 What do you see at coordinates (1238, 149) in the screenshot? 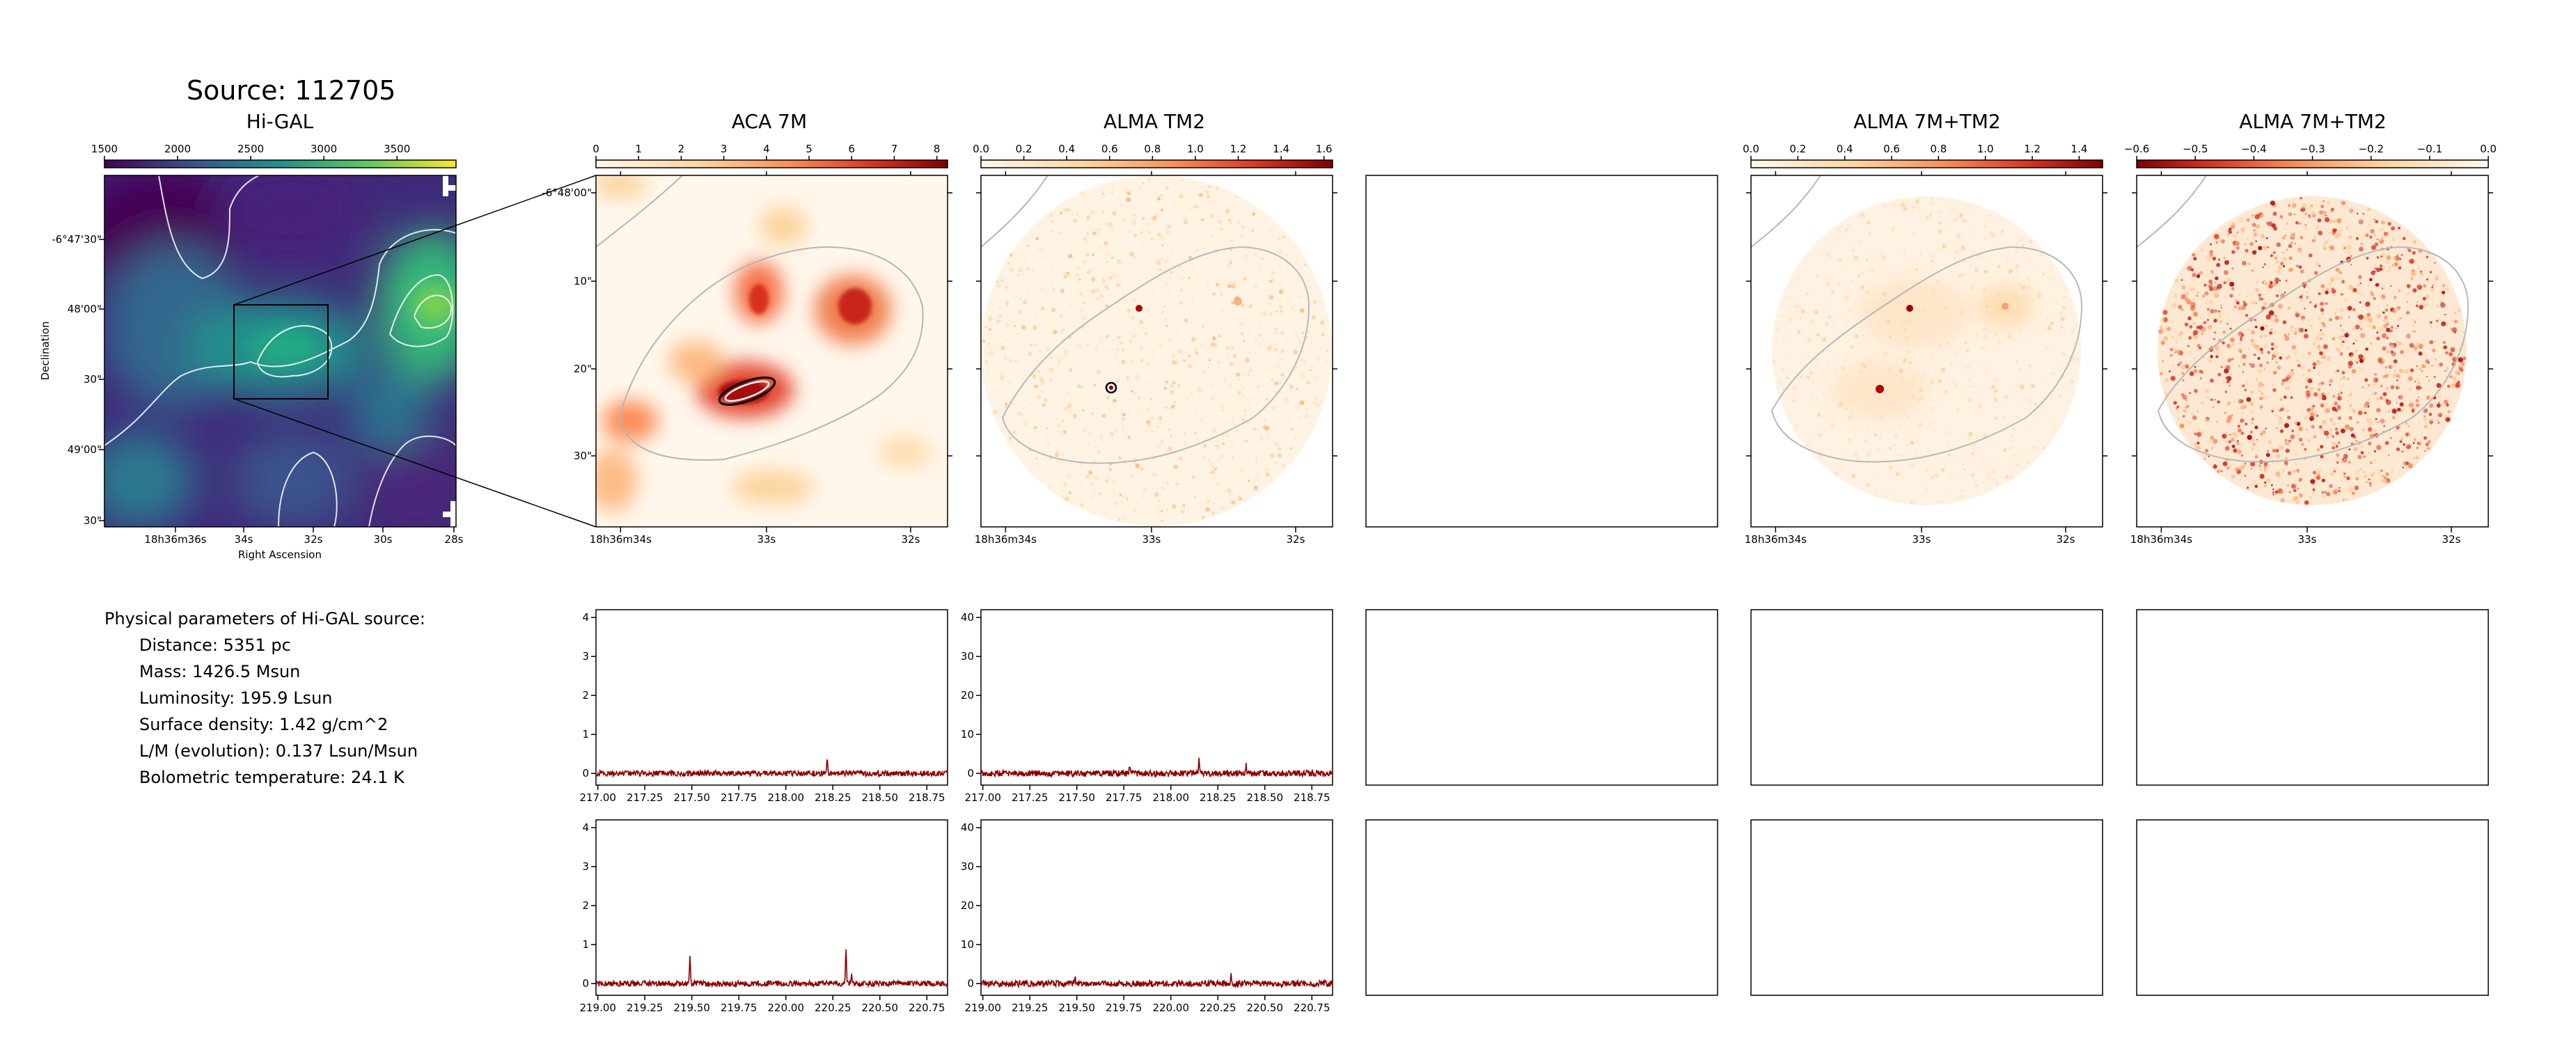
I see `tm2-colorbar-tick-label: 1.2` at bounding box center [1238, 149].